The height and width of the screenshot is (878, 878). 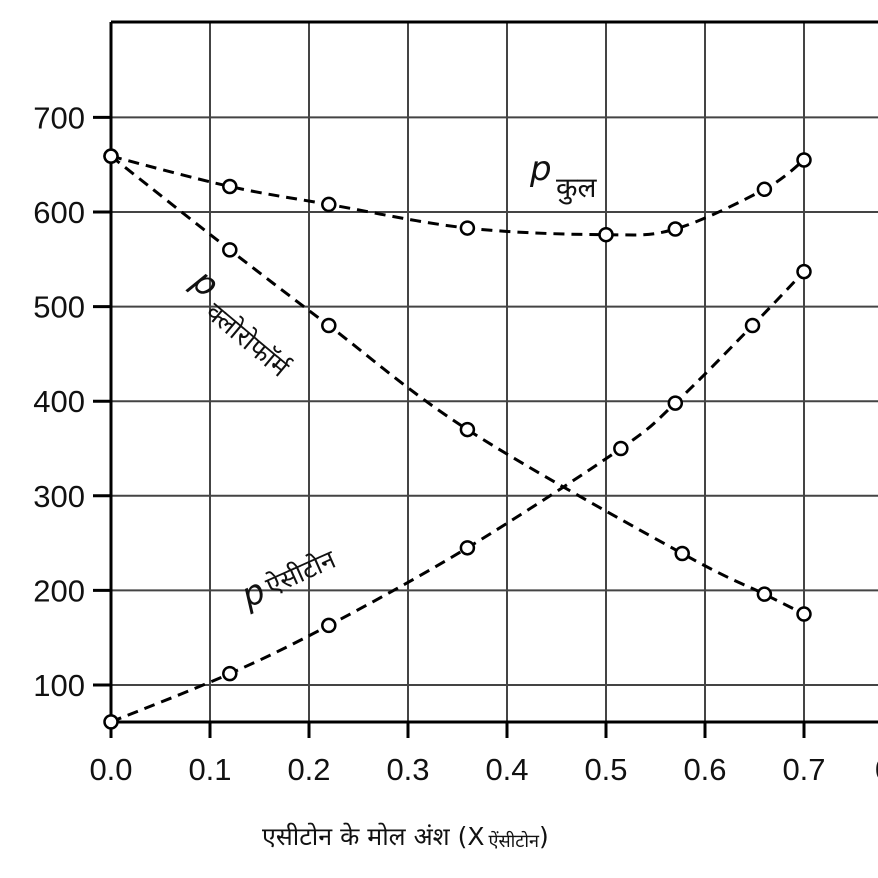 I want to click on label-chloroform-pressure: p क्लोरोफॉर्म, so click(x=239, y=323).